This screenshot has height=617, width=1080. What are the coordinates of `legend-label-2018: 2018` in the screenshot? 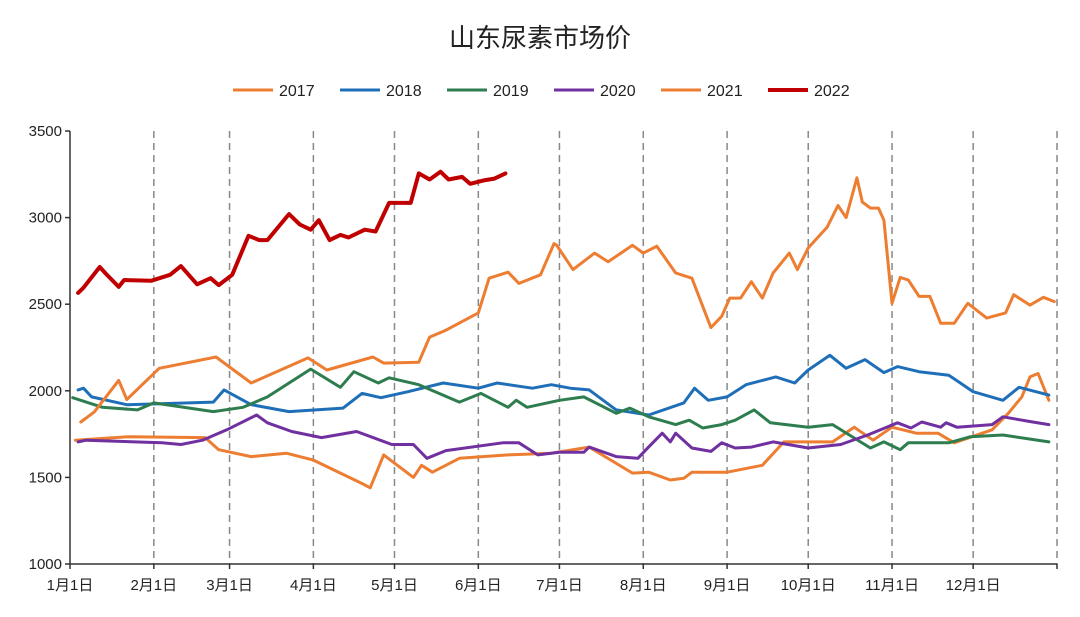 It's located at (404, 91).